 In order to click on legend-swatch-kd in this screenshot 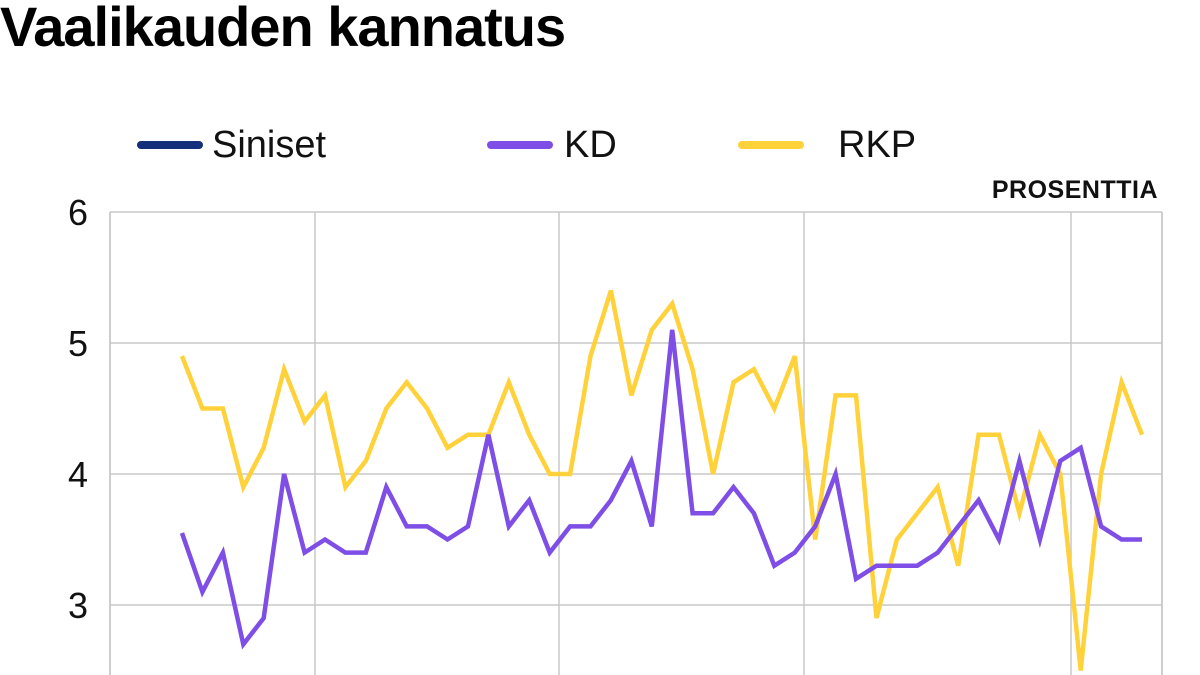, I will do `click(520, 145)`.